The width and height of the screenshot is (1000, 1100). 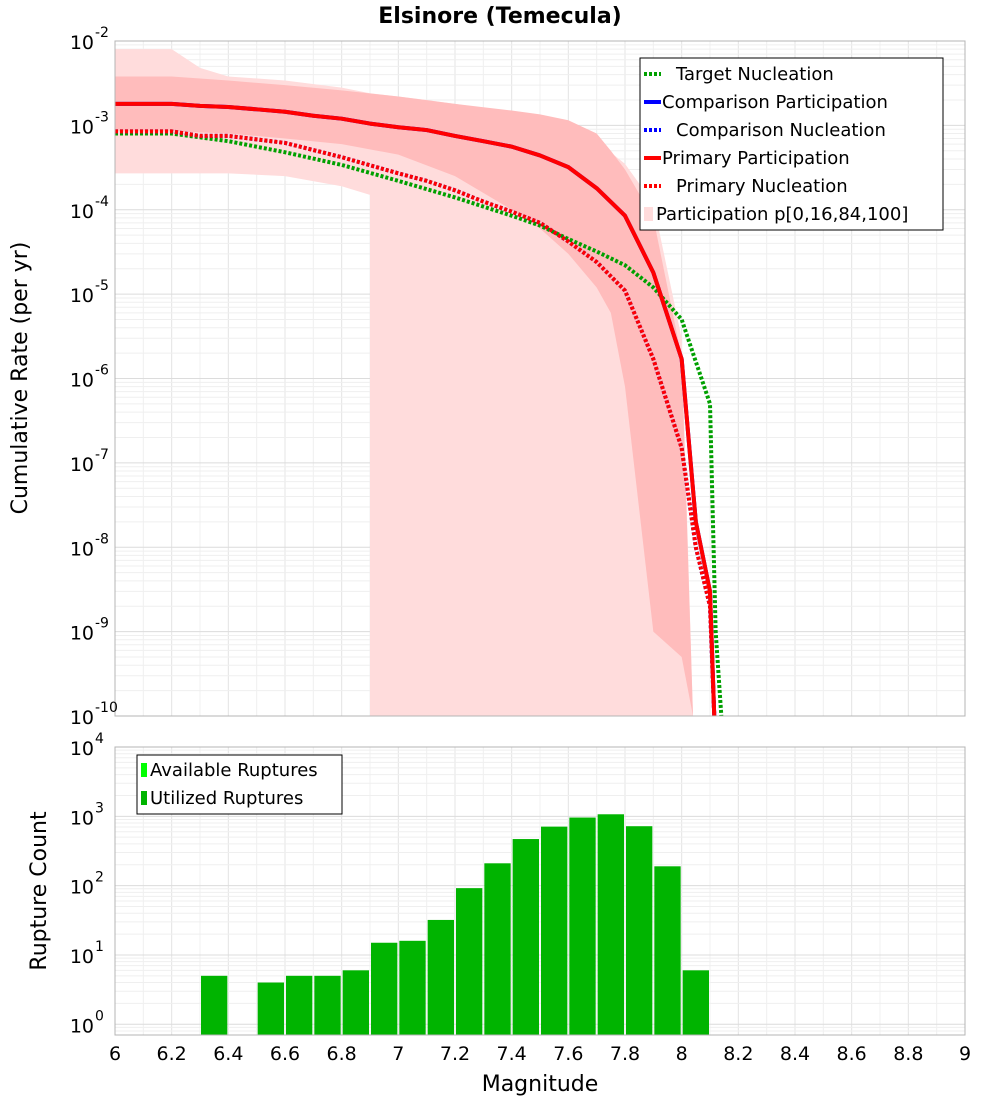 I want to click on y-tick-exponent: -2, so click(x=102, y=33).